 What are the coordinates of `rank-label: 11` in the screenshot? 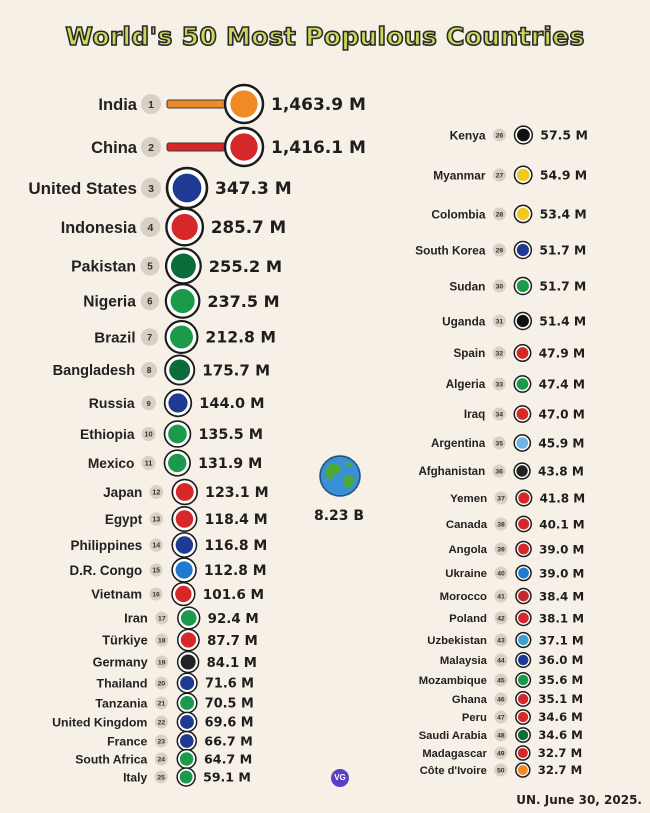 It's located at (149, 463).